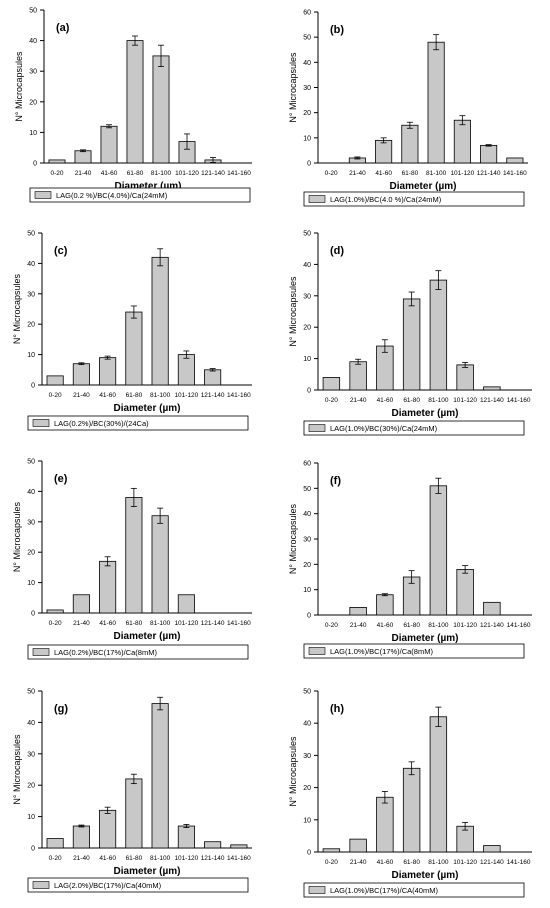  I want to click on legend-label: LAG(0.2%)/BC(30%)/(24Ca), so click(101, 423).